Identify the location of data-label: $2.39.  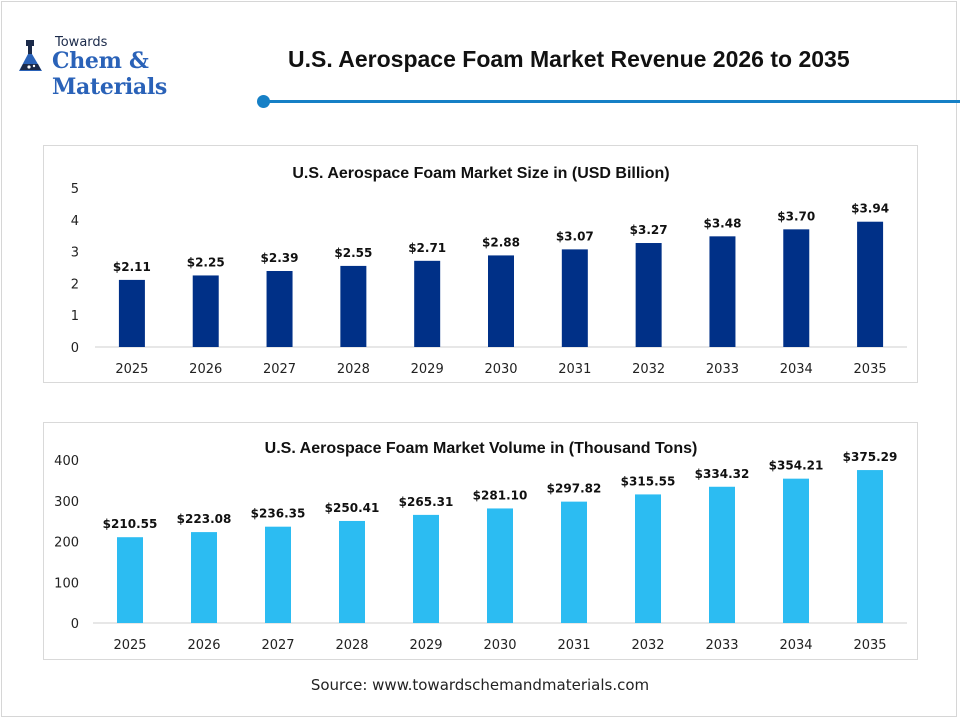
(280, 258).